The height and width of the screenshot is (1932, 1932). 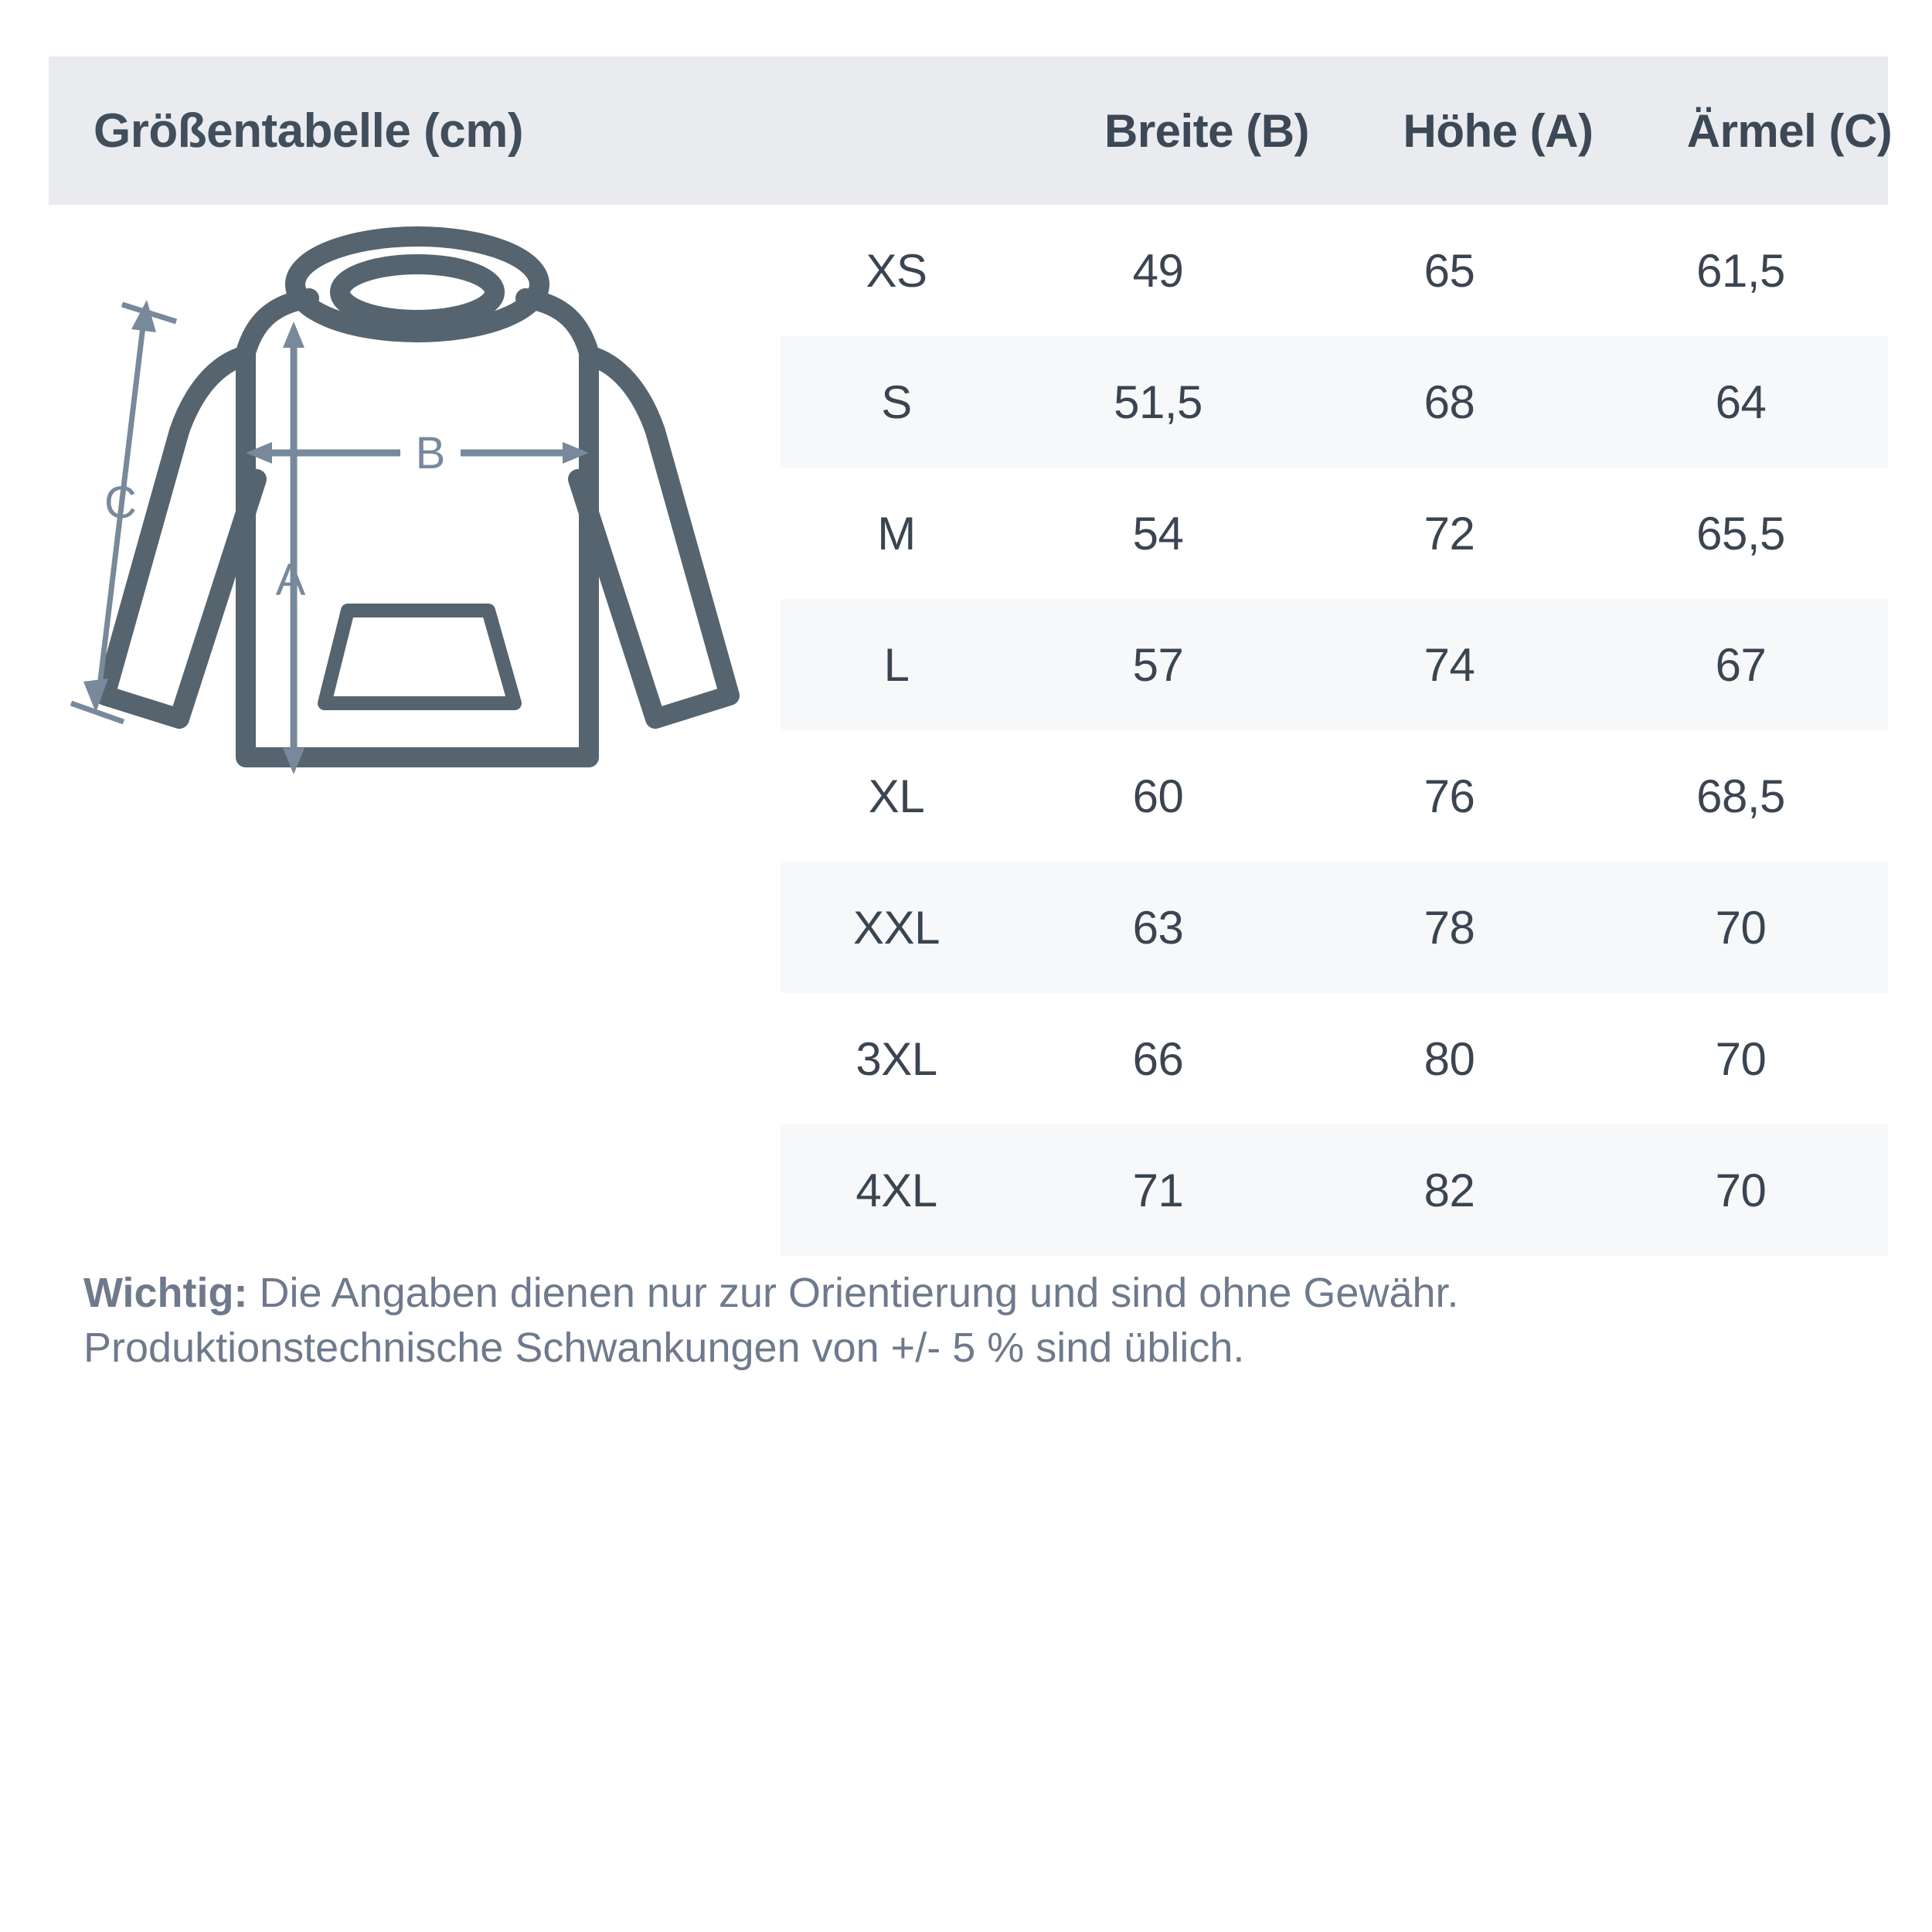 I want to click on cell-size: XXL, so click(x=897, y=928).